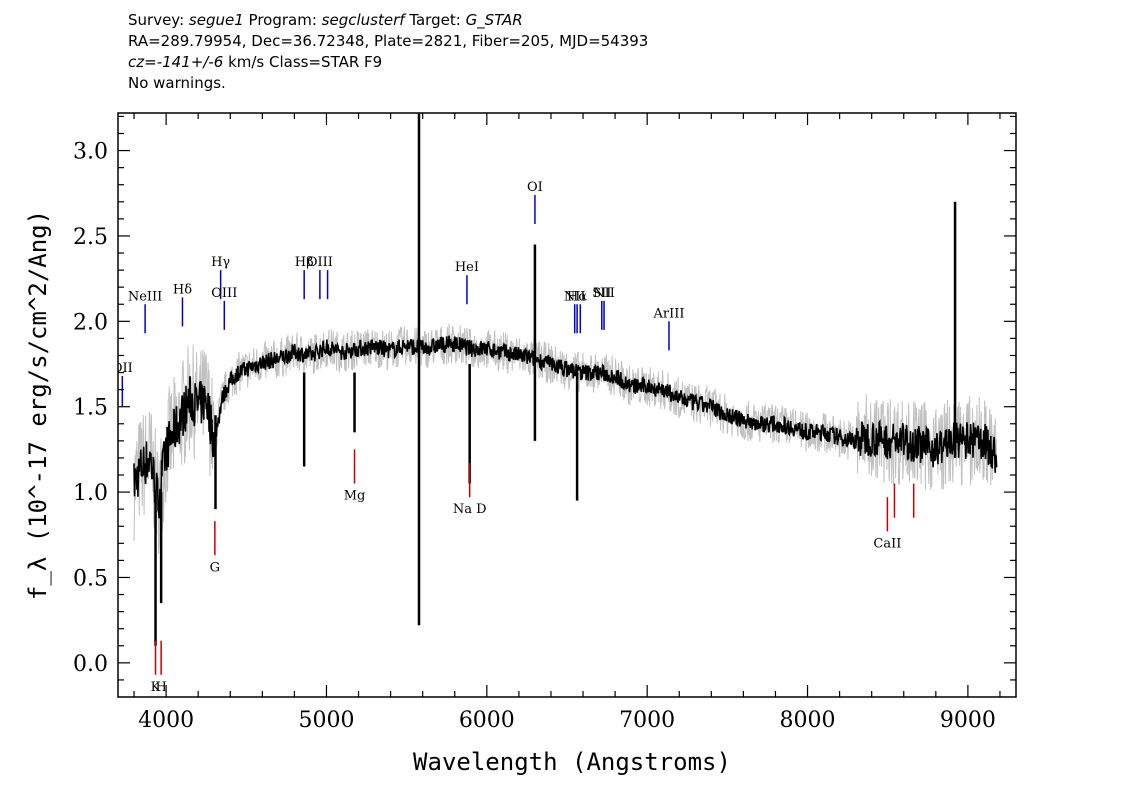 This screenshot has height=810, width=1134. I want to click on emission-label-15: ArIII, so click(668, 313).